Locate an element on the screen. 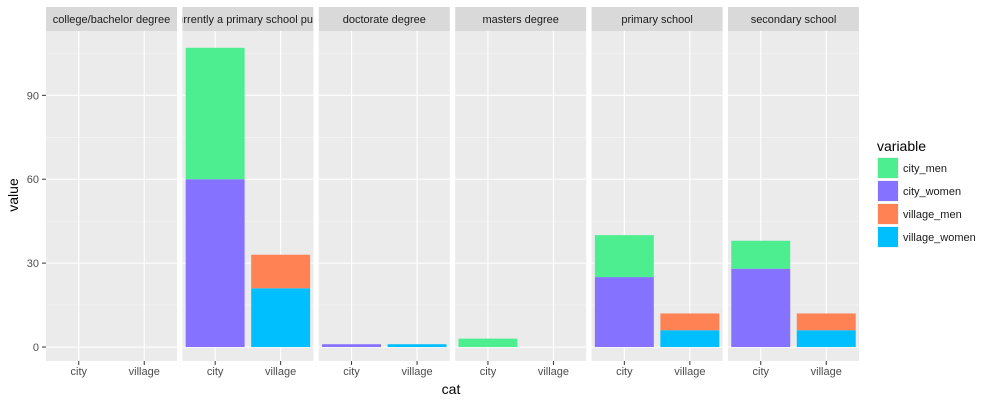 The image size is (1000, 400). facet-panel-doctorate-degree: doctorate degree is located at coordinates (384, 184).